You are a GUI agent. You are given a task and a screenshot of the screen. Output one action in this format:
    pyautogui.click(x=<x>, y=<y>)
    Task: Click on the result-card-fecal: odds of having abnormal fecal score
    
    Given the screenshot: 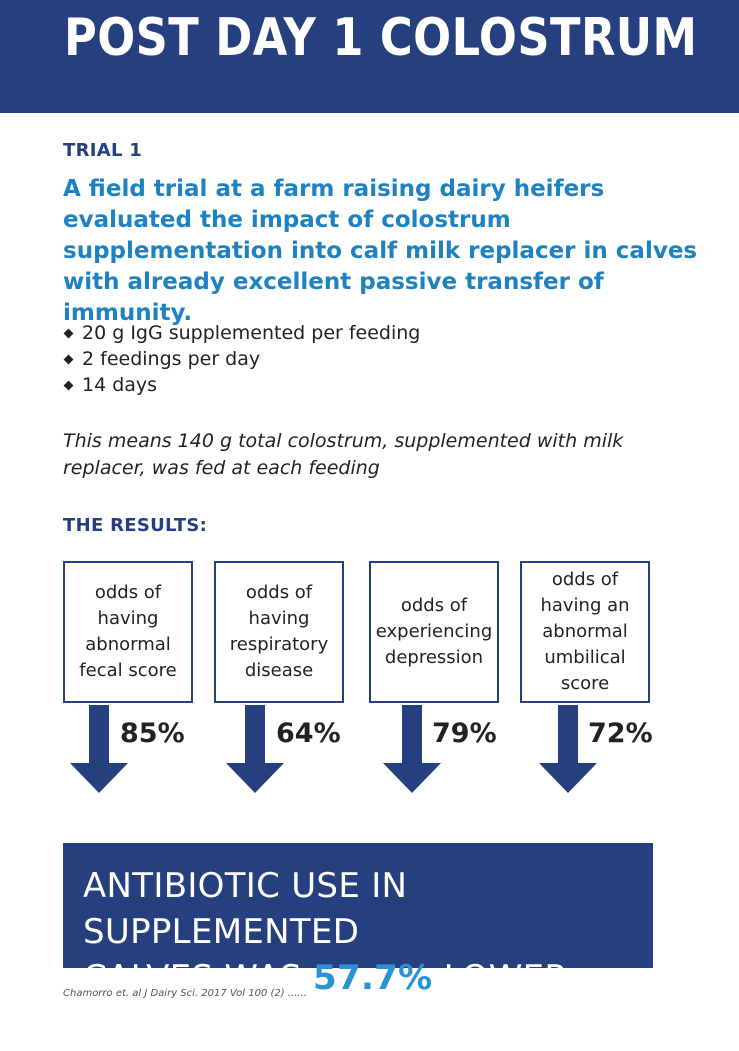 What is the action you would take?
    pyautogui.click(x=128, y=632)
    